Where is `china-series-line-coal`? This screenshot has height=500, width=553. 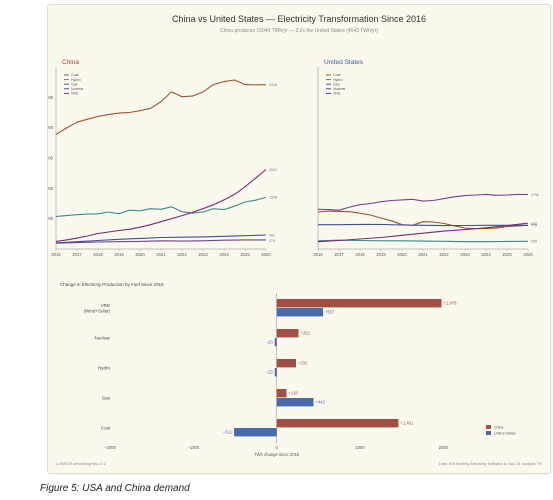 china-series-line-coal is located at coordinates (161, 107).